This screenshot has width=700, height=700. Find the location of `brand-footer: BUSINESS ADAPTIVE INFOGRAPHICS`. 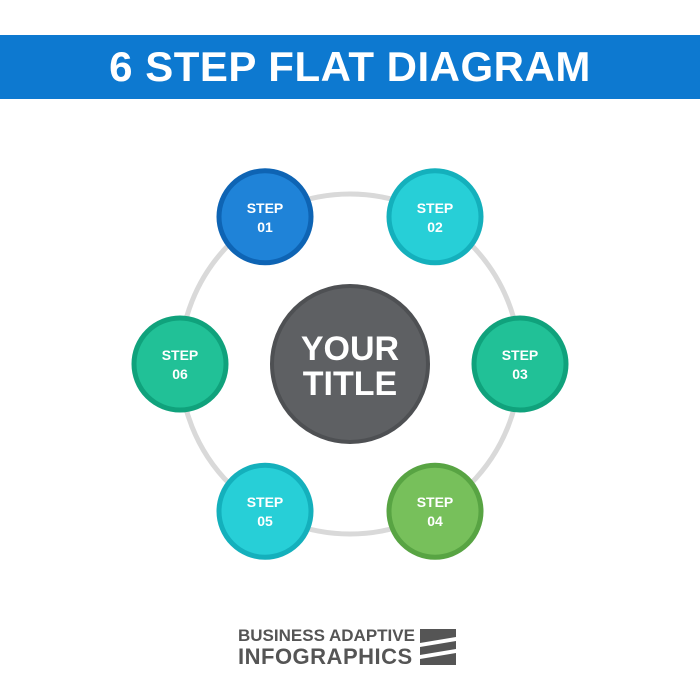

brand-footer: BUSINESS ADAPTIVE INFOGRAPHICS is located at coordinates (358, 648).